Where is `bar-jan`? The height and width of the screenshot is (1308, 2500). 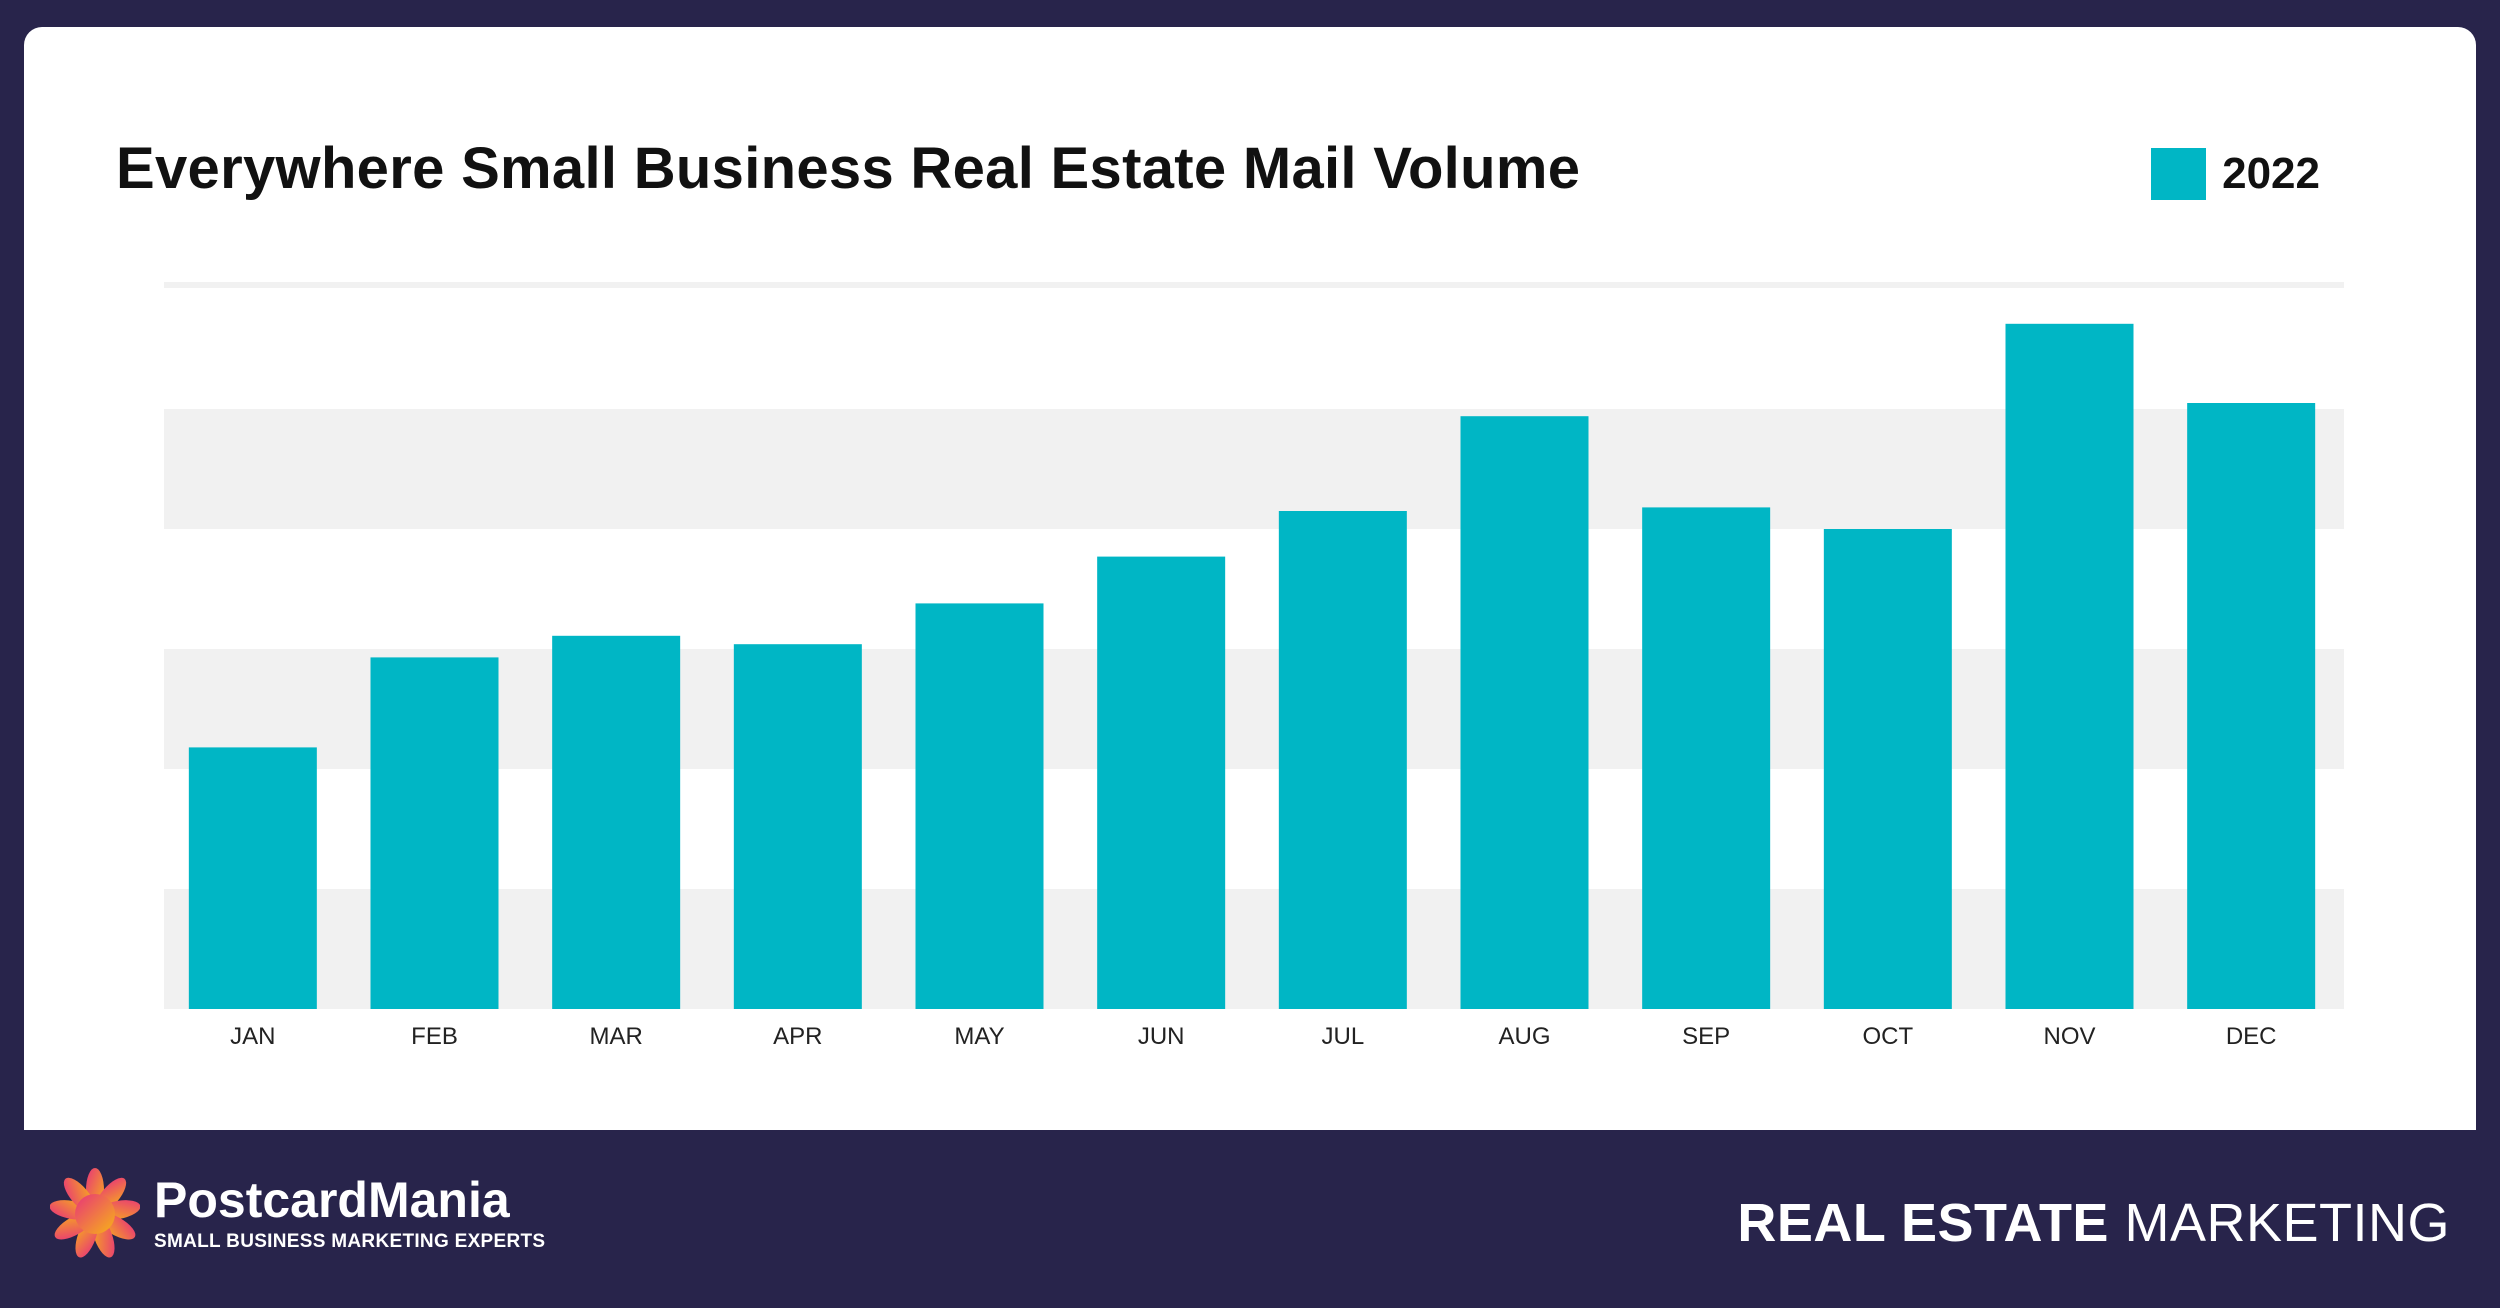
bar-jan is located at coordinates (252, 878).